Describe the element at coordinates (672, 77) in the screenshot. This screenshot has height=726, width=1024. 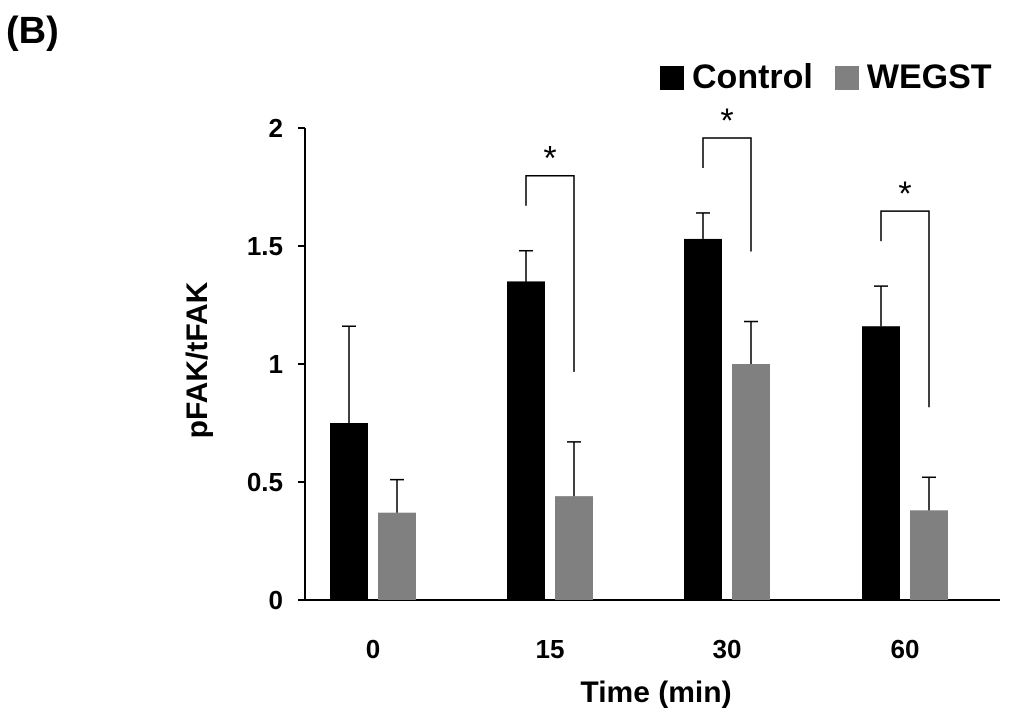
I see `legend-swatch-control` at that location.